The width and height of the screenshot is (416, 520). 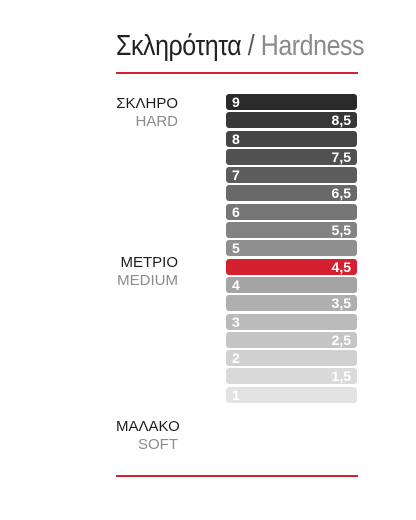 What do you see at coordinates (291, 211) in the screenshot?
I see `hardness-bar-6: 6` at bounding box center [291, 211].